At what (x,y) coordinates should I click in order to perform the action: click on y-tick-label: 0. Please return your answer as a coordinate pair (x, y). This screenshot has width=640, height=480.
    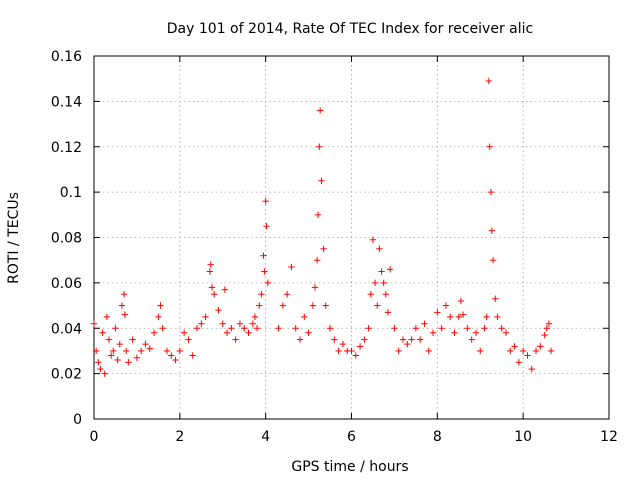
    Looking at the image, I should click on (77, 420).